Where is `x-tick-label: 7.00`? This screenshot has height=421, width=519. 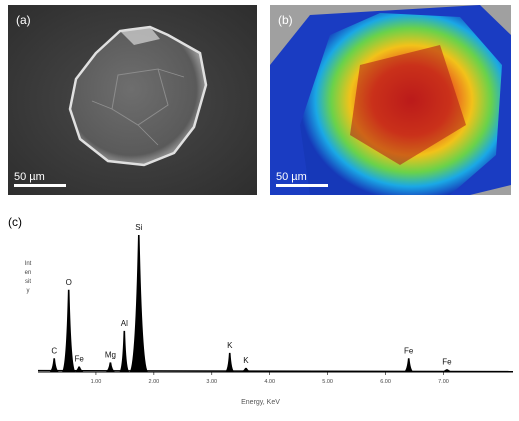
x-tick-label: 7.00 is located at coordinates (443, 382).